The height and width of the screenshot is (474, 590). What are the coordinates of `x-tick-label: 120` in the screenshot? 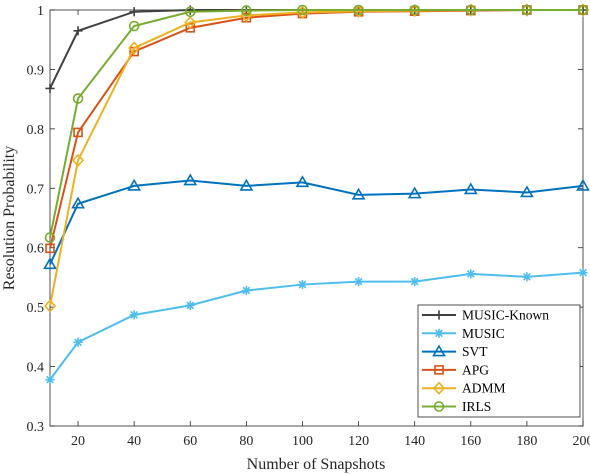 It's located at (358, 441).